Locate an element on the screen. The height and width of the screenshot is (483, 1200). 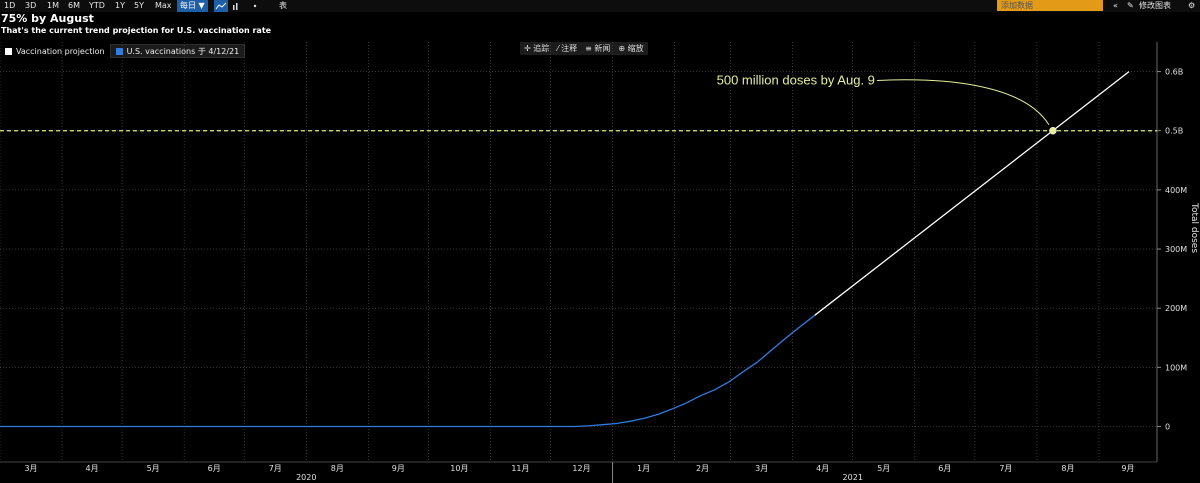
x-tick-label: 2月 is located at coordinates (702, 468).